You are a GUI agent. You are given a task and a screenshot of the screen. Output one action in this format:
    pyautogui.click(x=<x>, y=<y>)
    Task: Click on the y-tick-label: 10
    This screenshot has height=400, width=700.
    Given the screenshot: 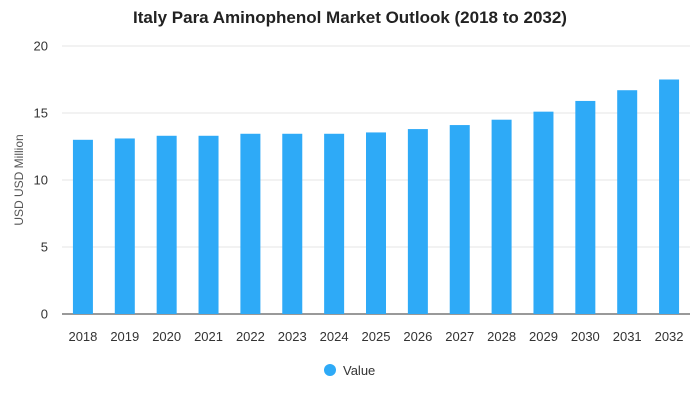 What is the action you would take?
    pyautogui.click(x=41, y=180)
    